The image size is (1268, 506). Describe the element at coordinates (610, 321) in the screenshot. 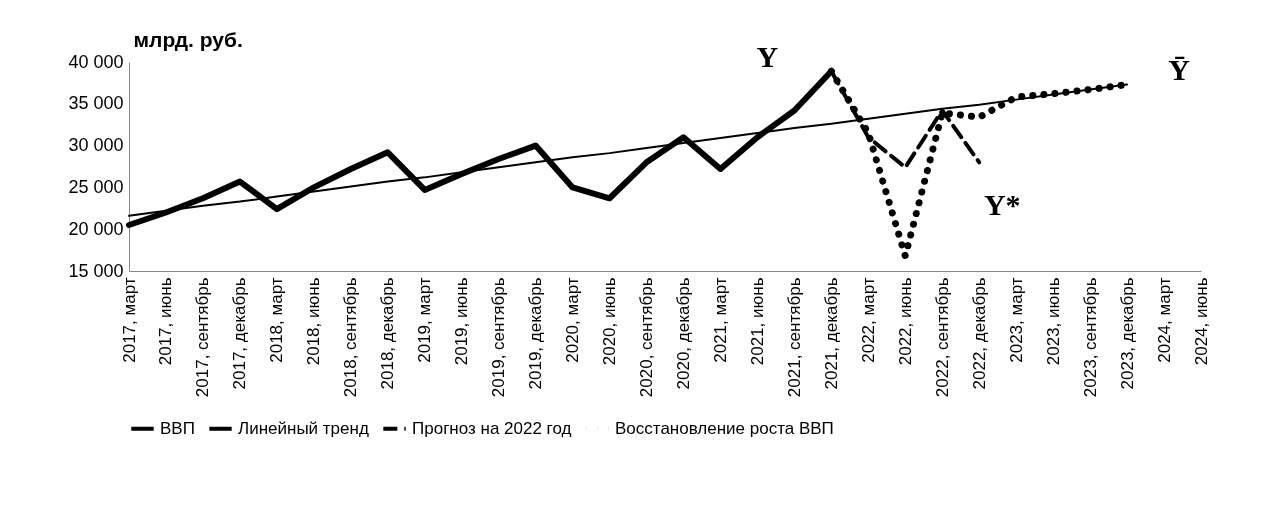

I see `x-tick-label: 2020, июнь` at that location.